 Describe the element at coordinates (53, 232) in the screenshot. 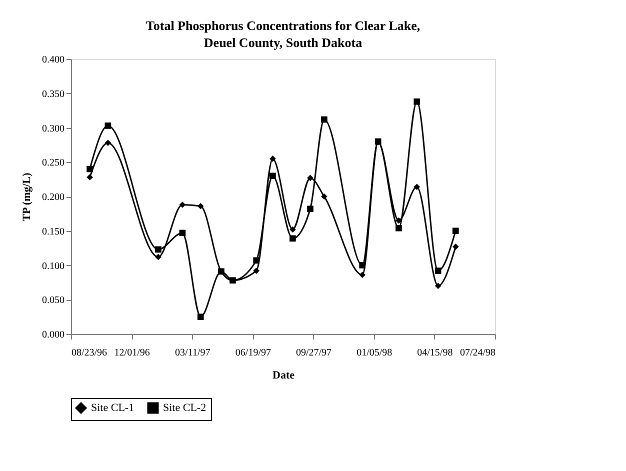

I see `y-tick-label: 0.150` at that location.